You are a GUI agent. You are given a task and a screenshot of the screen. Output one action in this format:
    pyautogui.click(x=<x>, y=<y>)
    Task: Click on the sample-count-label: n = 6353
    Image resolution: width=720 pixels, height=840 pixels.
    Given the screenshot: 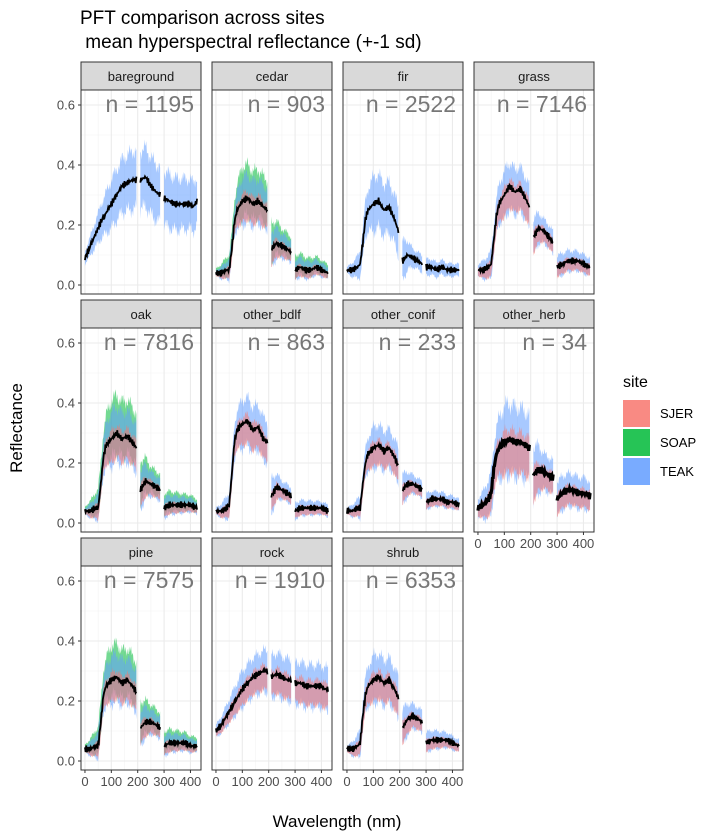 What is the action you would take?
    pyautogui.click(x=411, y=580)
    